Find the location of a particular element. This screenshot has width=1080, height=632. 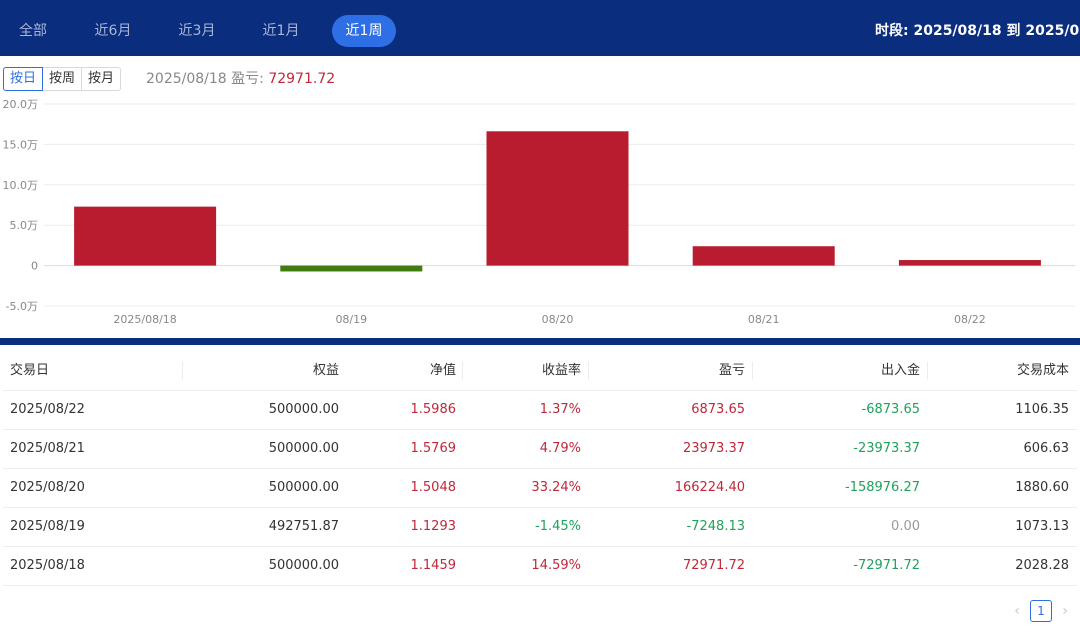

cell-nav: 1.5048 is located at coordinates (433, 487).